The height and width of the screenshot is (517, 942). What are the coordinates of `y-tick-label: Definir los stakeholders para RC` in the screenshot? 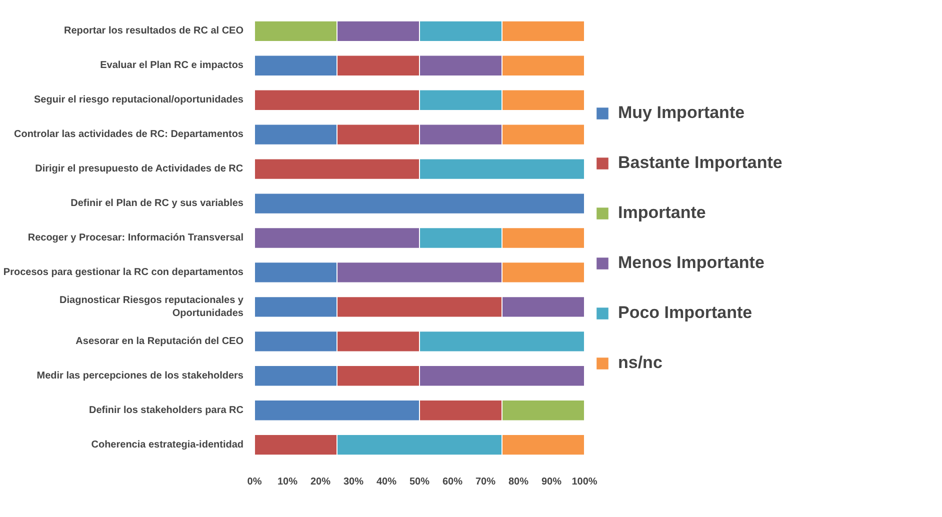 It's located at (166, 410).